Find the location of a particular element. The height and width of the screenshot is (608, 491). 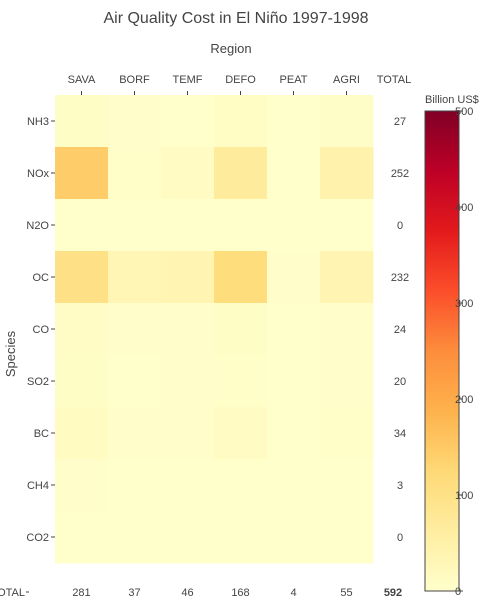

x-tick-label: AGRI is located at coordinates (346, 80).